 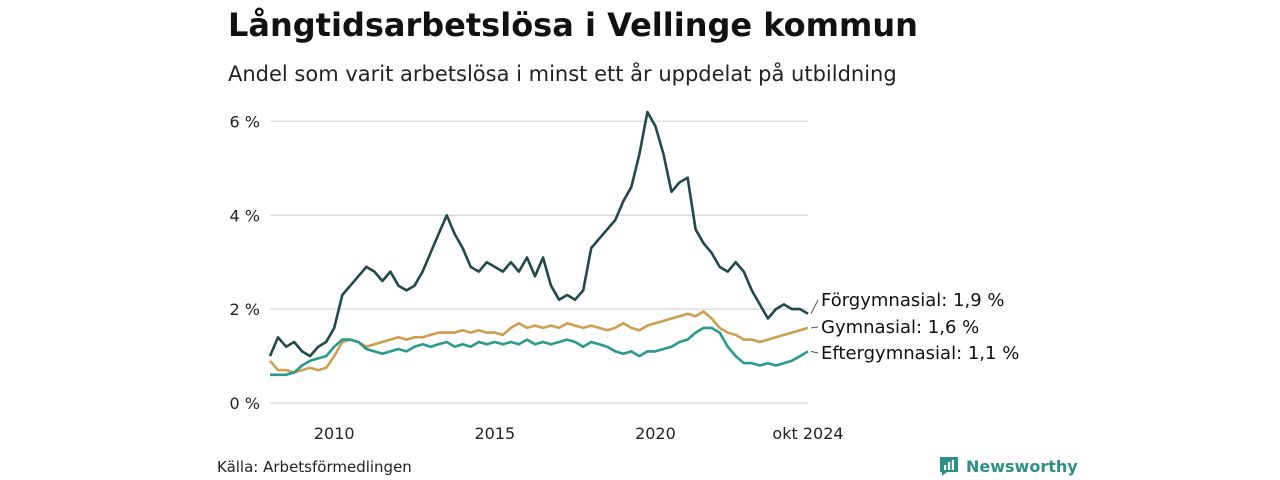 I want to click on newsworthy-logo-icon, so click(x=949, y=466).